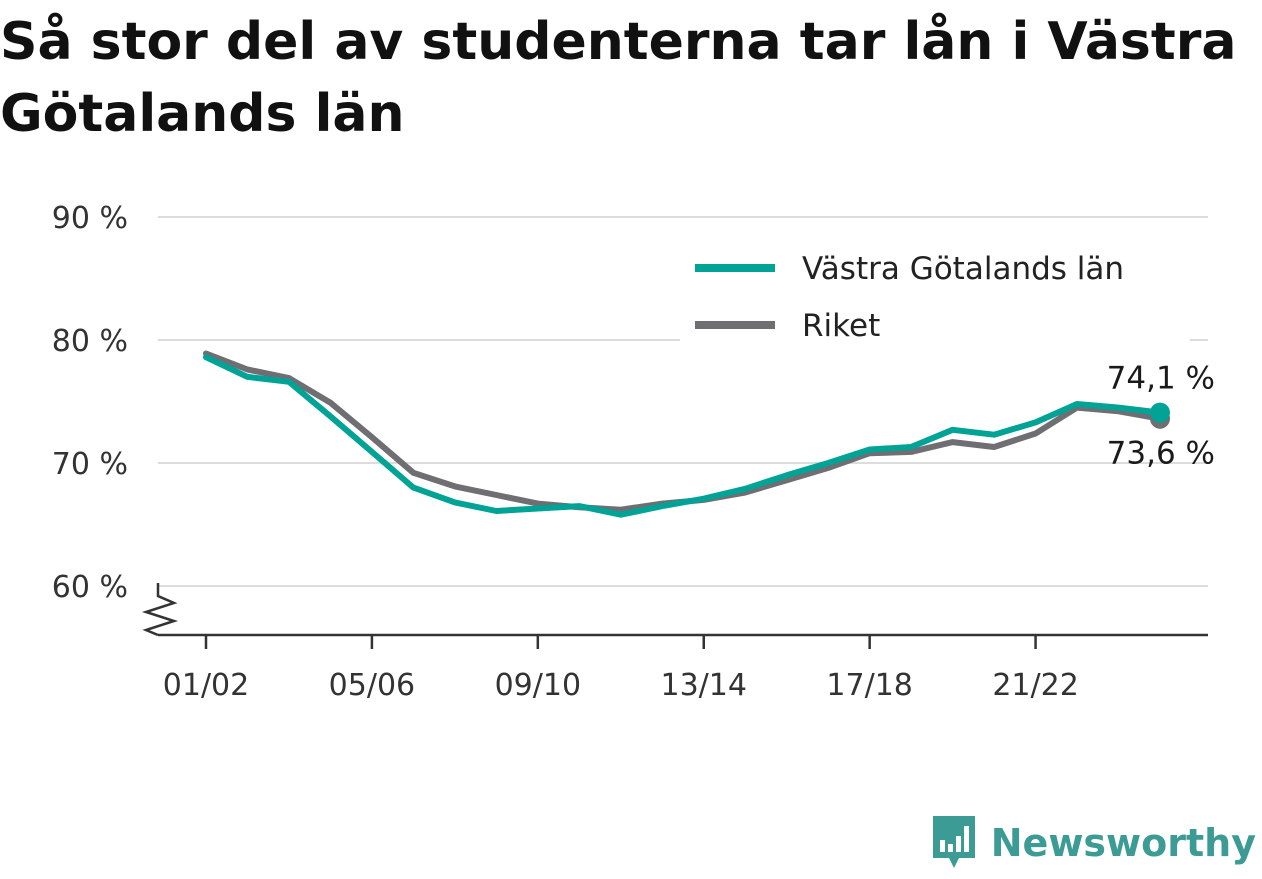 The image size is (1262, 879). I want to click on y-axis-break-marker, so click(160, 610).